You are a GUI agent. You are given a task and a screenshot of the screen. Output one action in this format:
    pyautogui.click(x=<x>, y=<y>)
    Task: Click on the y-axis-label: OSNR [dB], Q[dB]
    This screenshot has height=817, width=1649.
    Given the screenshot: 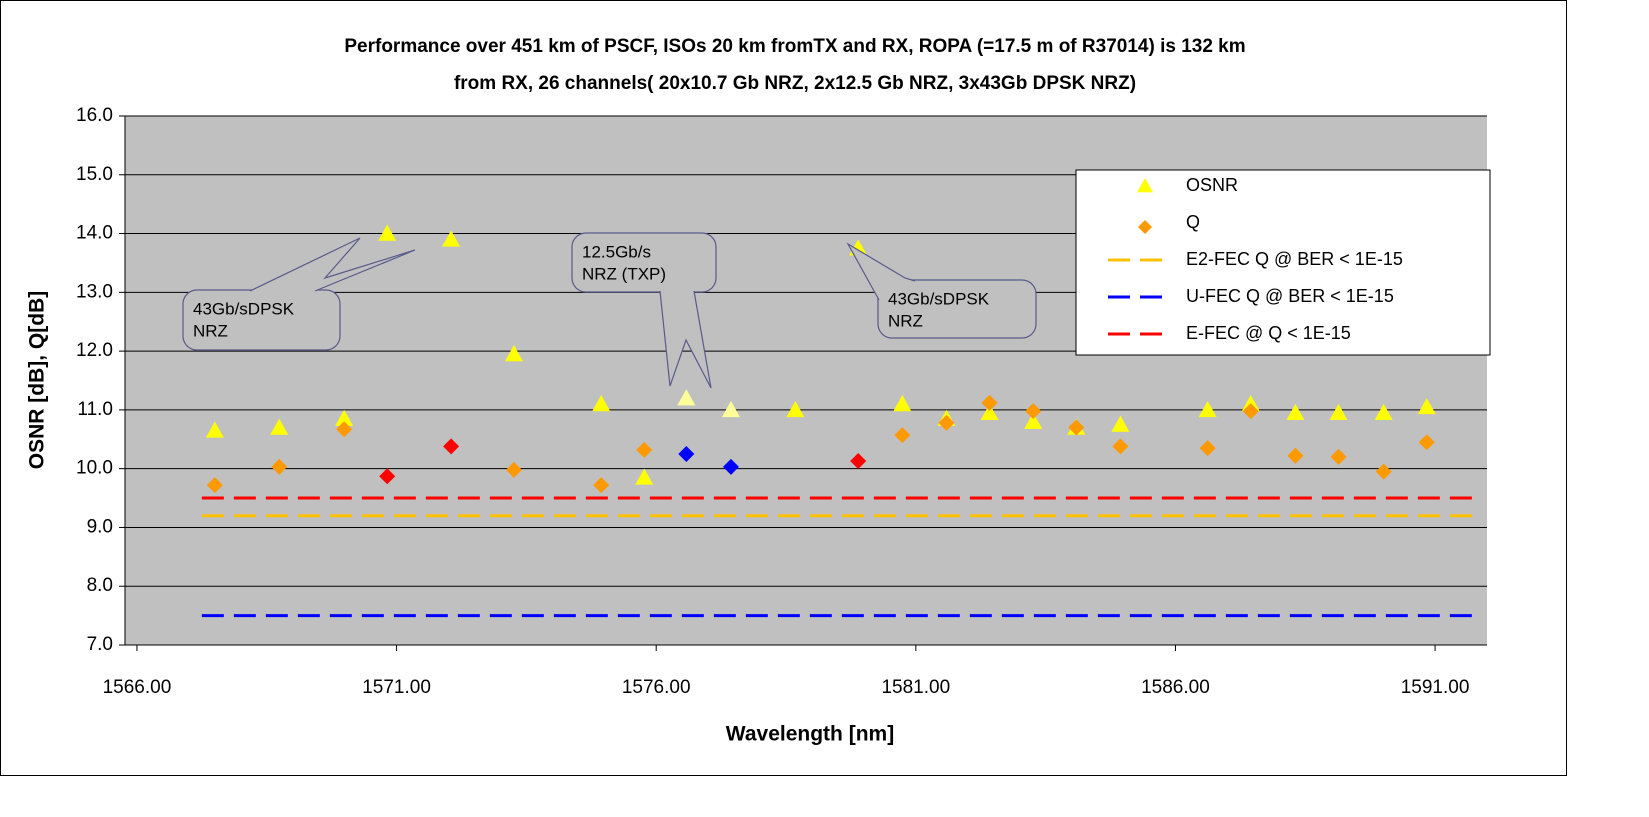 What is the action you would take?
    pyautogui.click(x=37, y=380)
    